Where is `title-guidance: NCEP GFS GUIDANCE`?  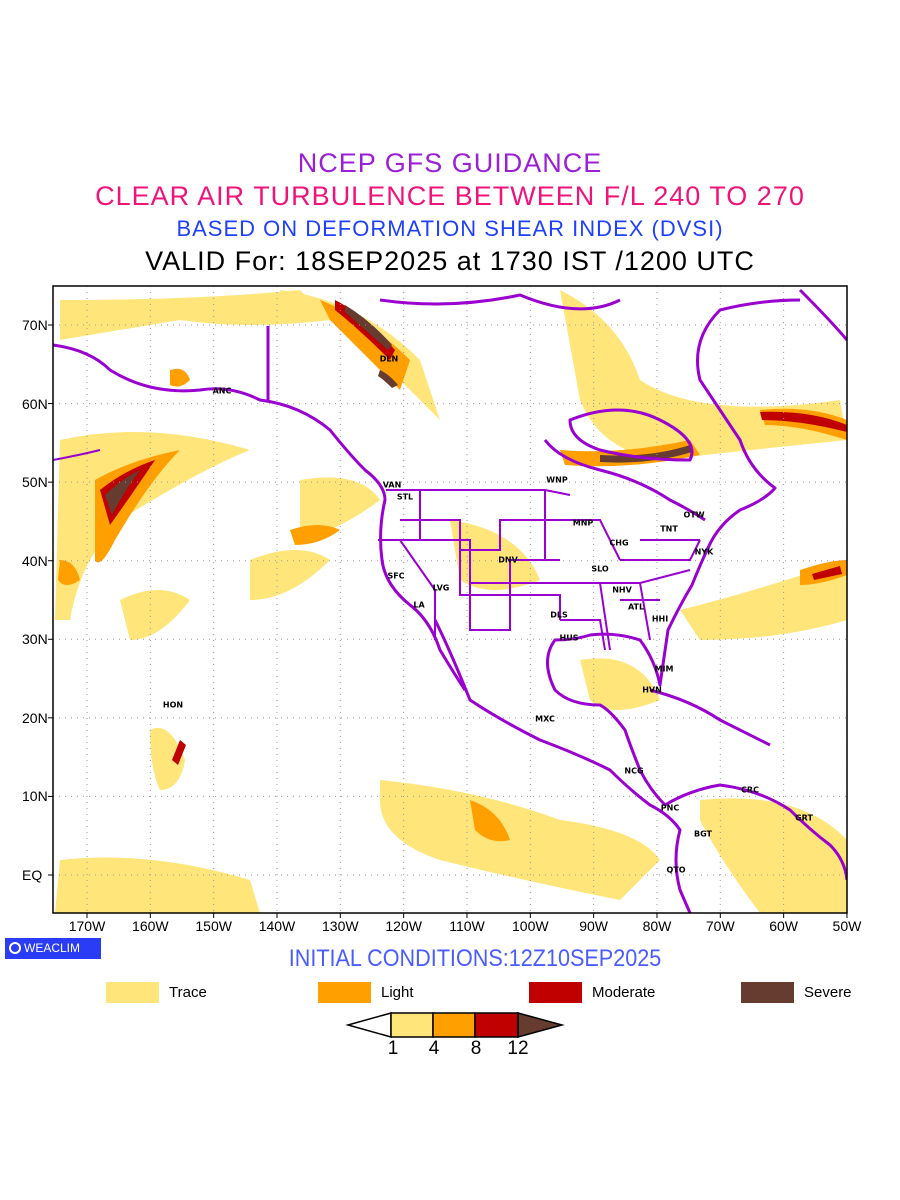 title-guidance: NCEP GFS GUIDANCE is located at coordinates (450, 163).